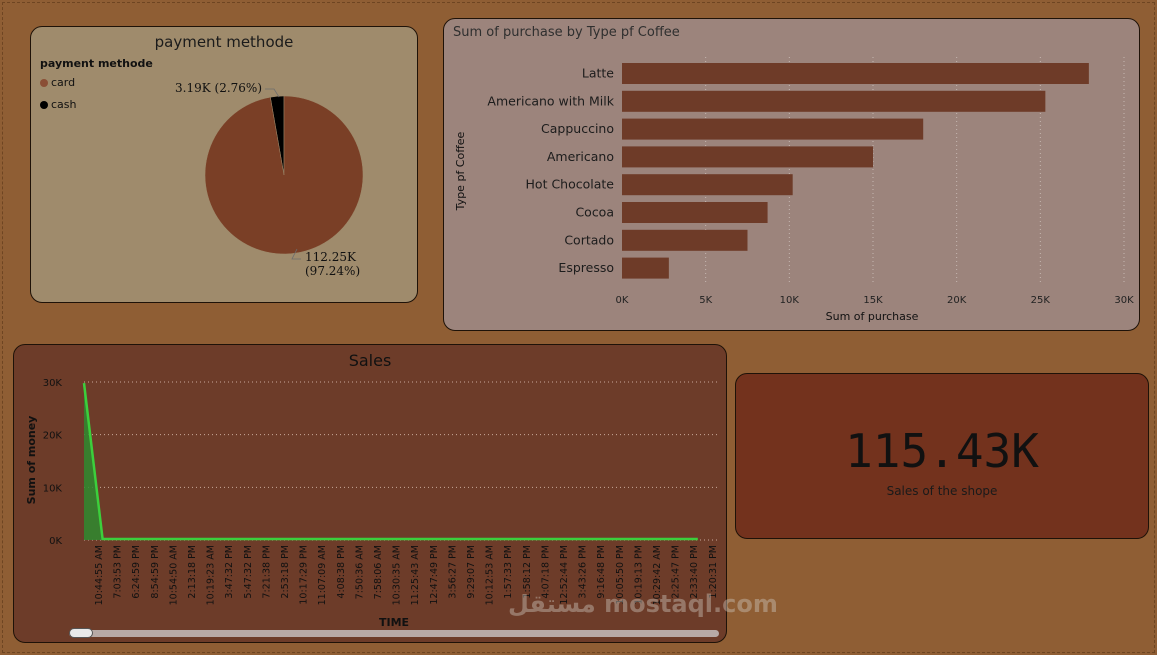  What do you see at coordinates (224, 42) in the screenshot?
I see `chart-title: payment methode` at bounding box center [224, 42].